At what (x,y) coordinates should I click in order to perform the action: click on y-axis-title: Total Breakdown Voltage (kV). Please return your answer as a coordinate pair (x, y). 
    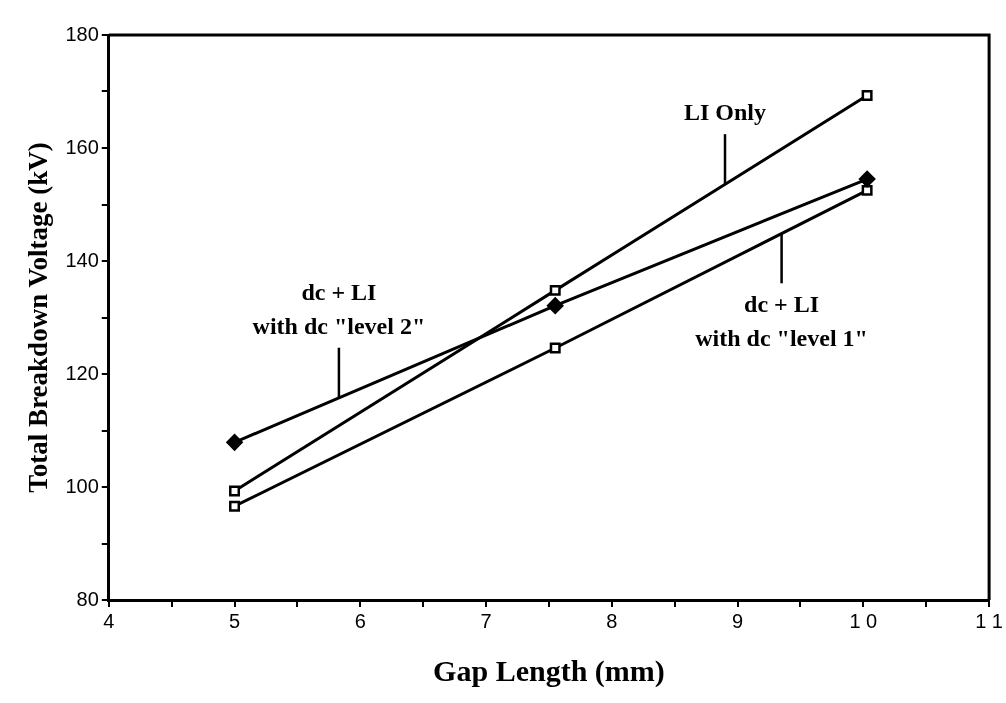
    Looking at the image, I should click on (38, 317).